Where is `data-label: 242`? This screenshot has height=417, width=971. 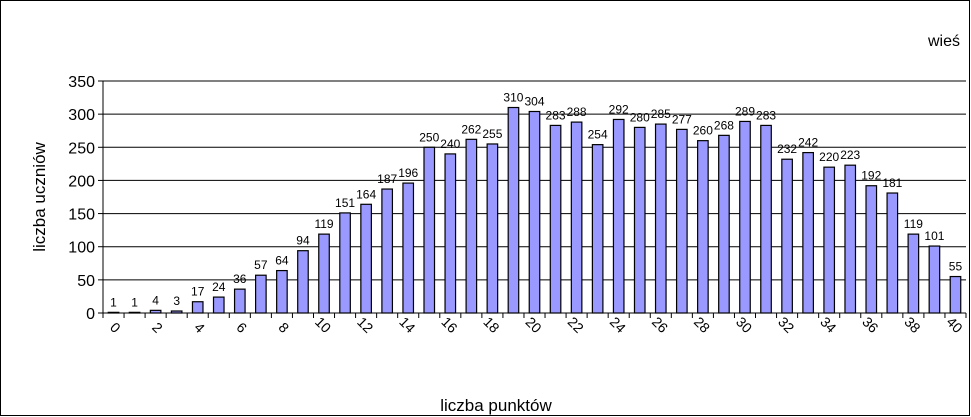
data-label: 242 is located at coordinates (808, 143).